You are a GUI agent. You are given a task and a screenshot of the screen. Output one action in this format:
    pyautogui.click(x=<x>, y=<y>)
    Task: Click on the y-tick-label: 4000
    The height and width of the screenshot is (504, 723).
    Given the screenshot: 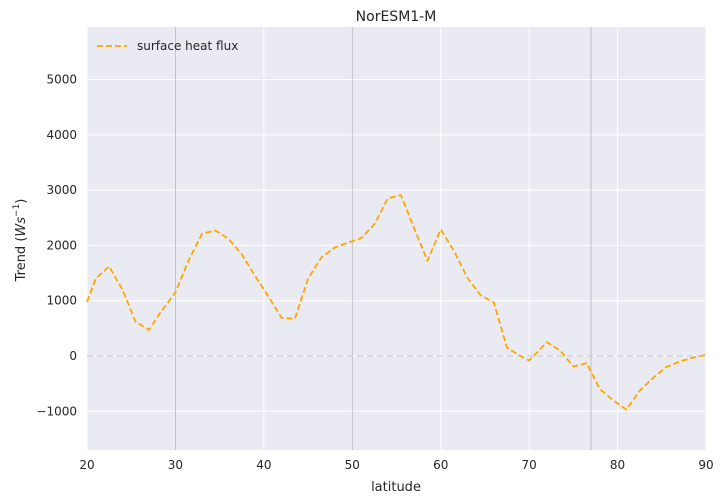 What is the action you would take?
    pyautogui.click(x=61, y=135)
    